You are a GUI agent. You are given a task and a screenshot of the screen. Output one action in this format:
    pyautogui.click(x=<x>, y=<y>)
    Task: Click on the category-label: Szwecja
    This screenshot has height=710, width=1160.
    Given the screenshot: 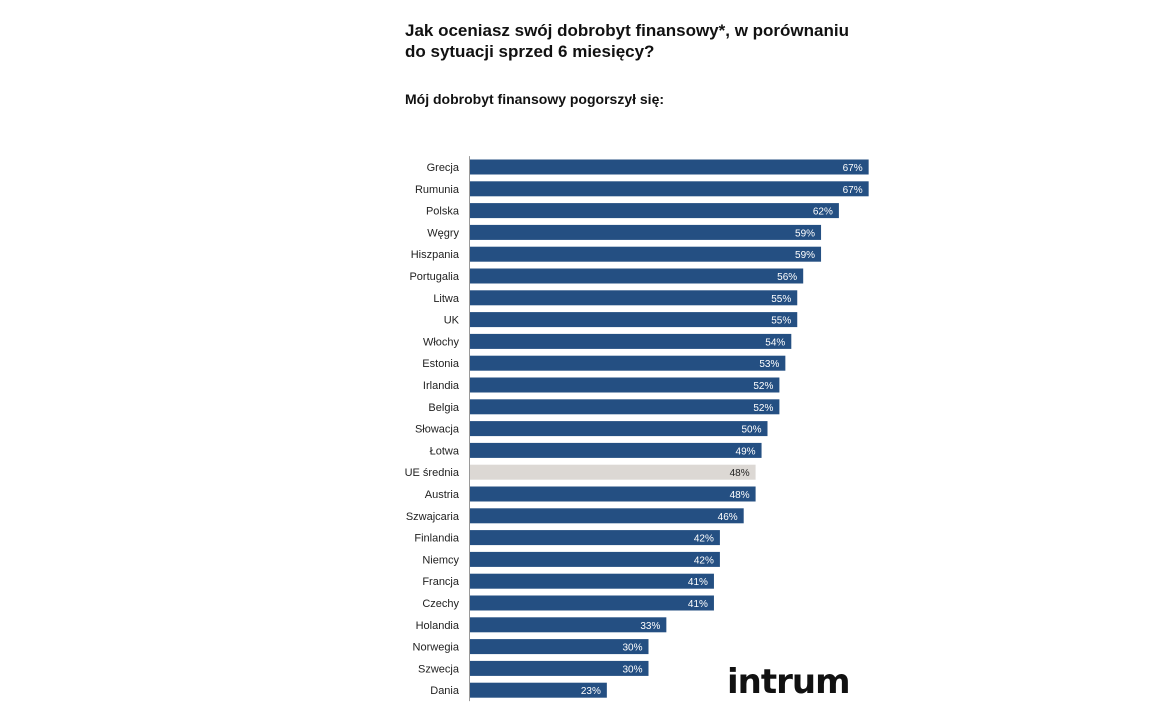 What is the action you would take?
    pyautogui.click(x=439, y=669)
    